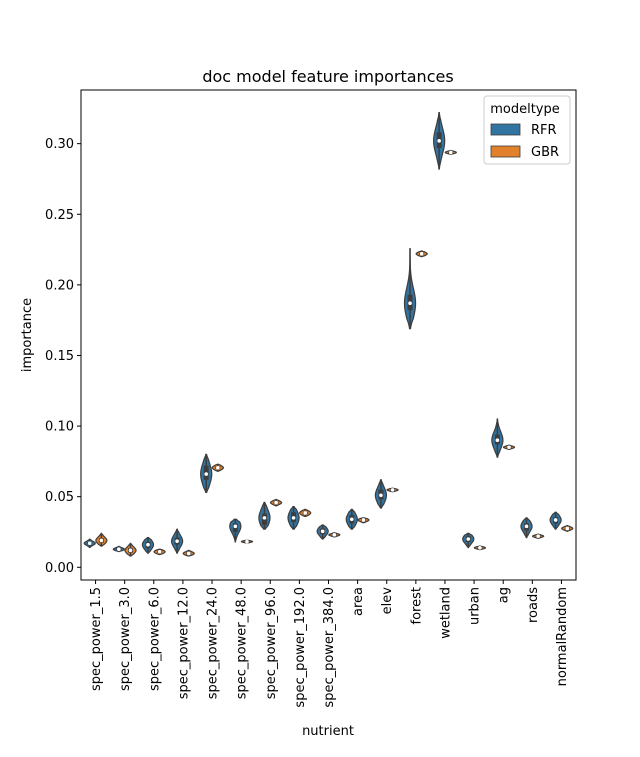 The height and width of the screenshot is (757, 640). Describe the element at coordinates (59, 497) in the screenshot. I see `y-tick-label: 0.05` at that location.